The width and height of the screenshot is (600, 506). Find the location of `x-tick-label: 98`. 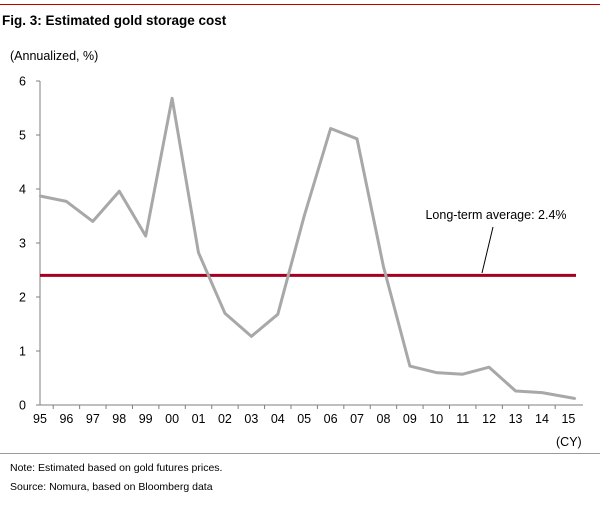

x-tick-label: 98 is located at coordinates (119, 419).